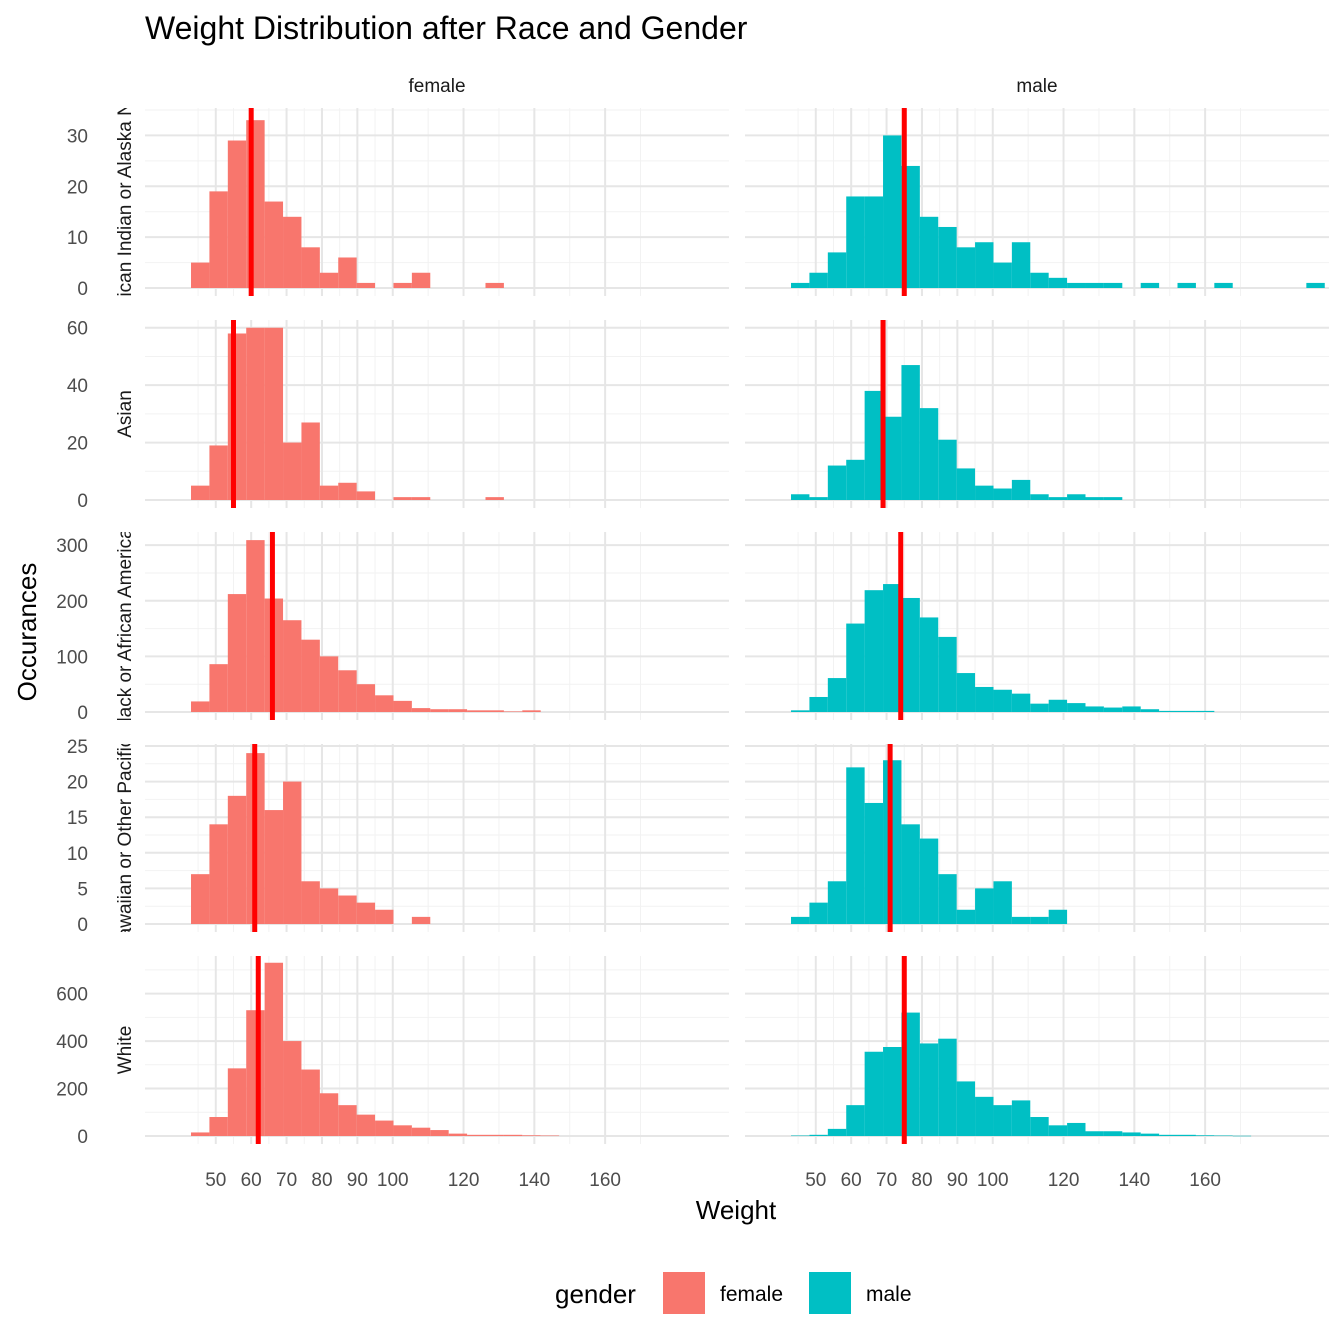  What do you see at coordinates (464, 1180) in the screenshot?
I see `x-tick-label: 120` at bounding box center [464, 1180].